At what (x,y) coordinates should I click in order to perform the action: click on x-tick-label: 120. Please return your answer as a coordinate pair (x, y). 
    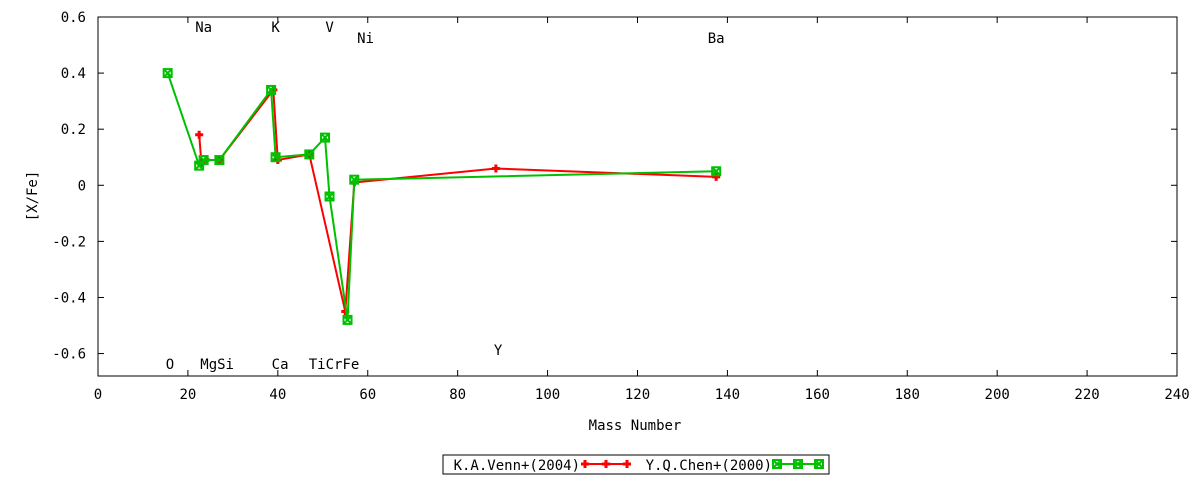
    Looking at the image, I should click on (637, 395).